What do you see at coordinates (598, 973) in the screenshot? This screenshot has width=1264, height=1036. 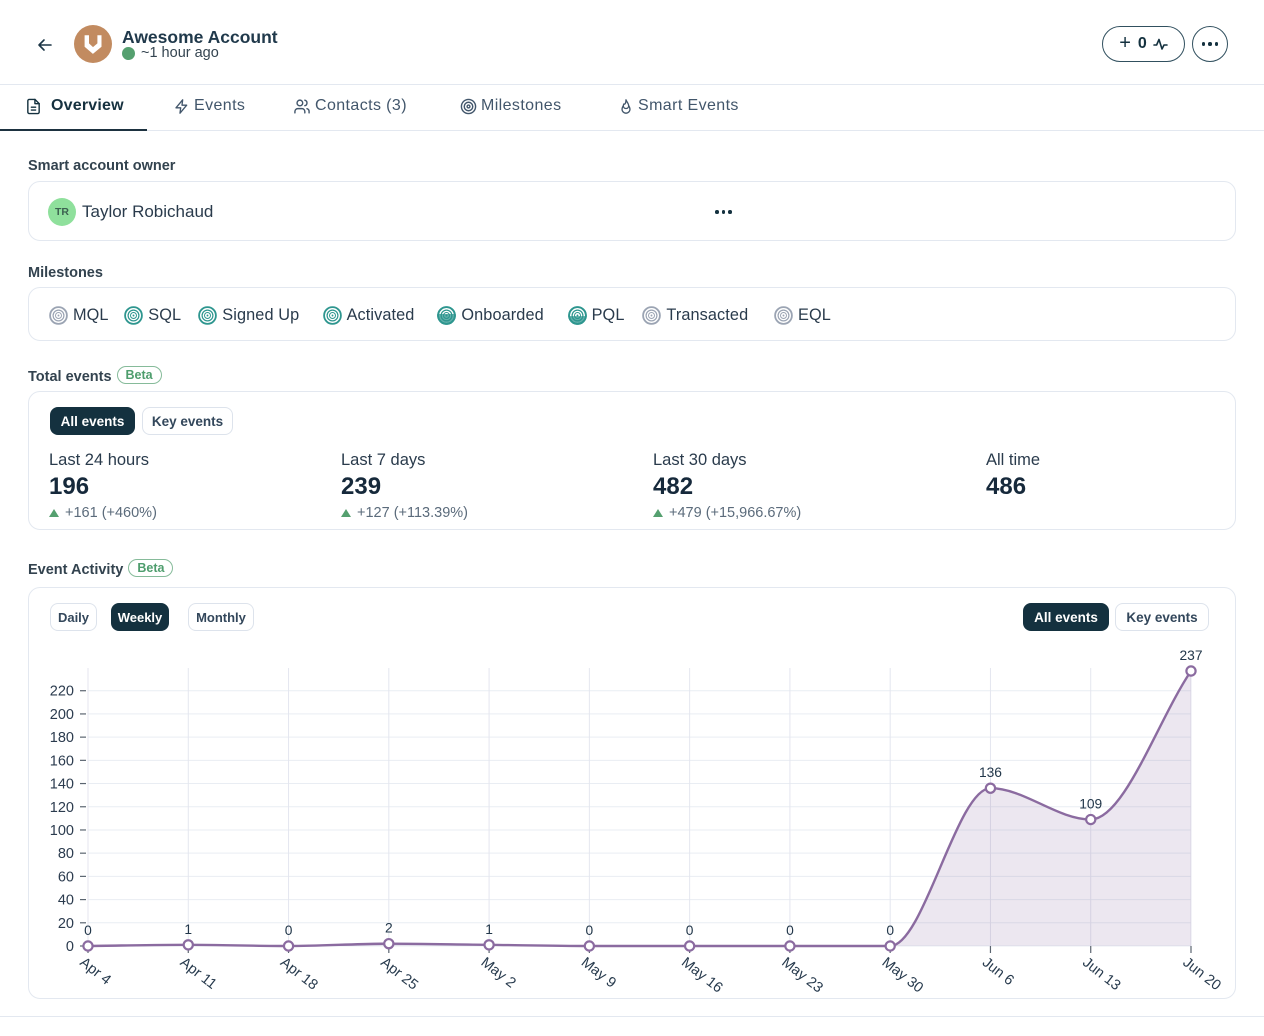 I see `svg-text: May 9` at bounding box center [598, 973].